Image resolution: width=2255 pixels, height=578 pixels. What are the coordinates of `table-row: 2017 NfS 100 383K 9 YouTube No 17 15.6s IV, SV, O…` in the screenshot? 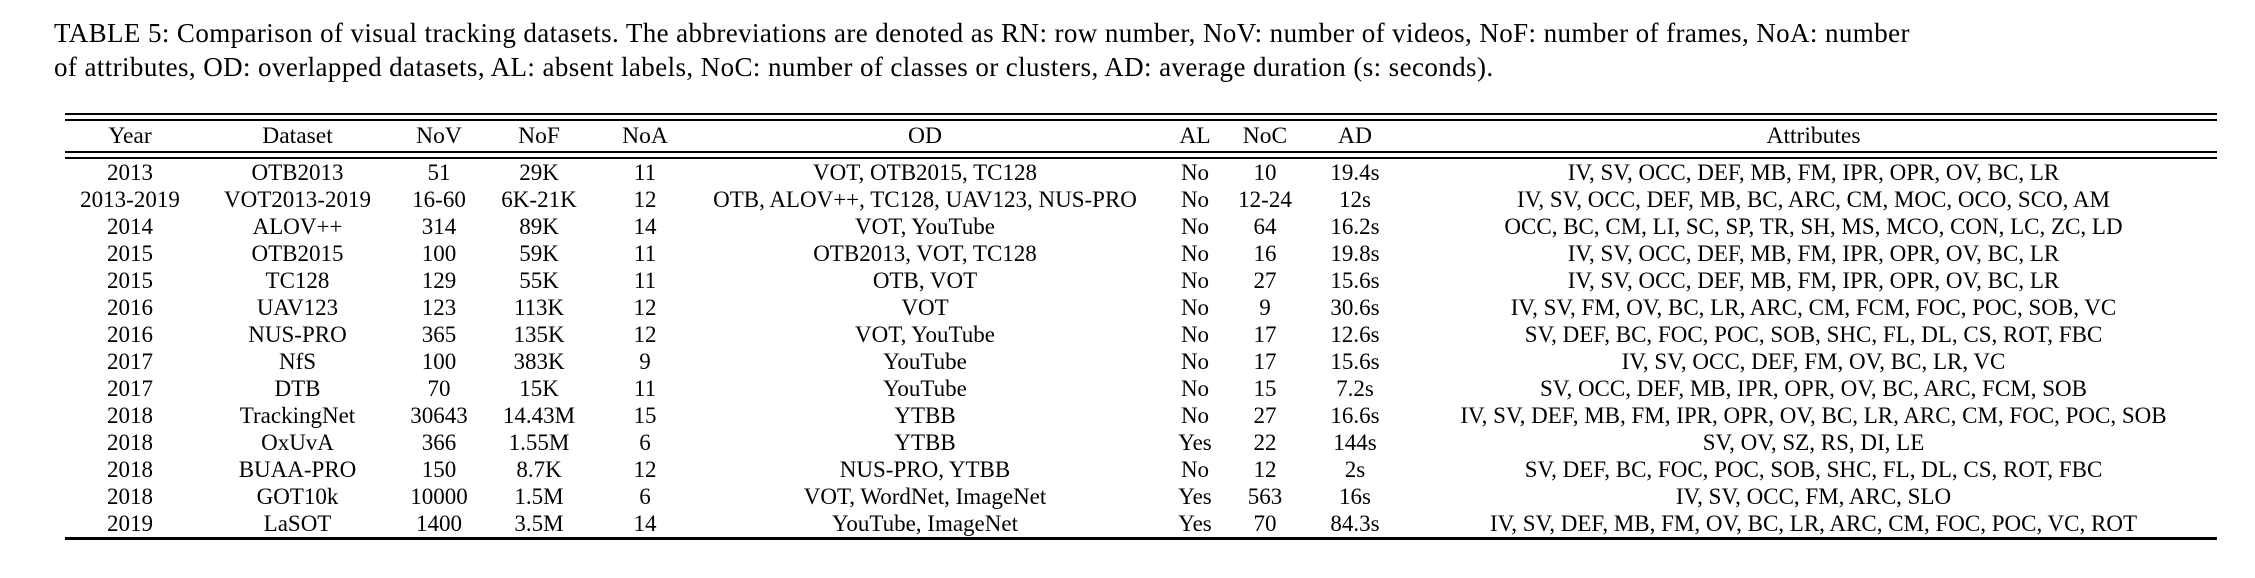 It's located at (1141, 361).